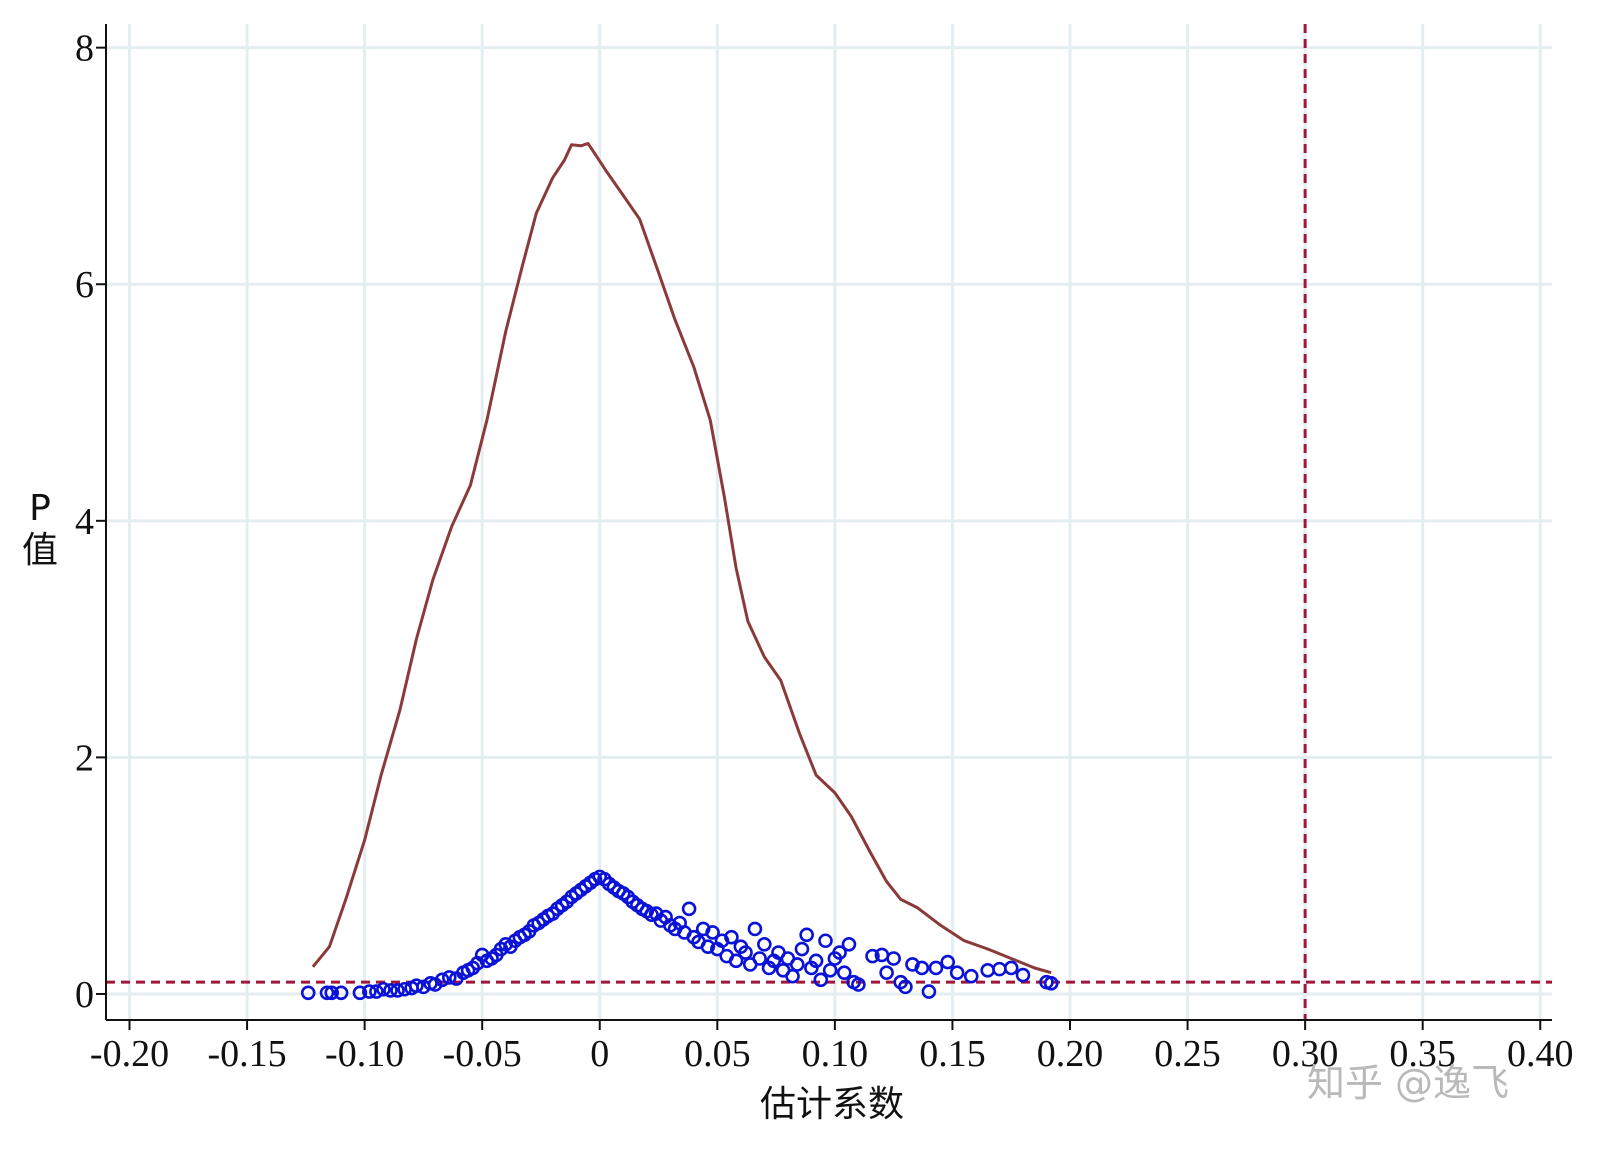 The image size is (1599, 1166). What do you see at coordinates (246, 1054) in the screenshot?
I see `x-tick-label-1: -0.15` at bounding box center [246, 1054].